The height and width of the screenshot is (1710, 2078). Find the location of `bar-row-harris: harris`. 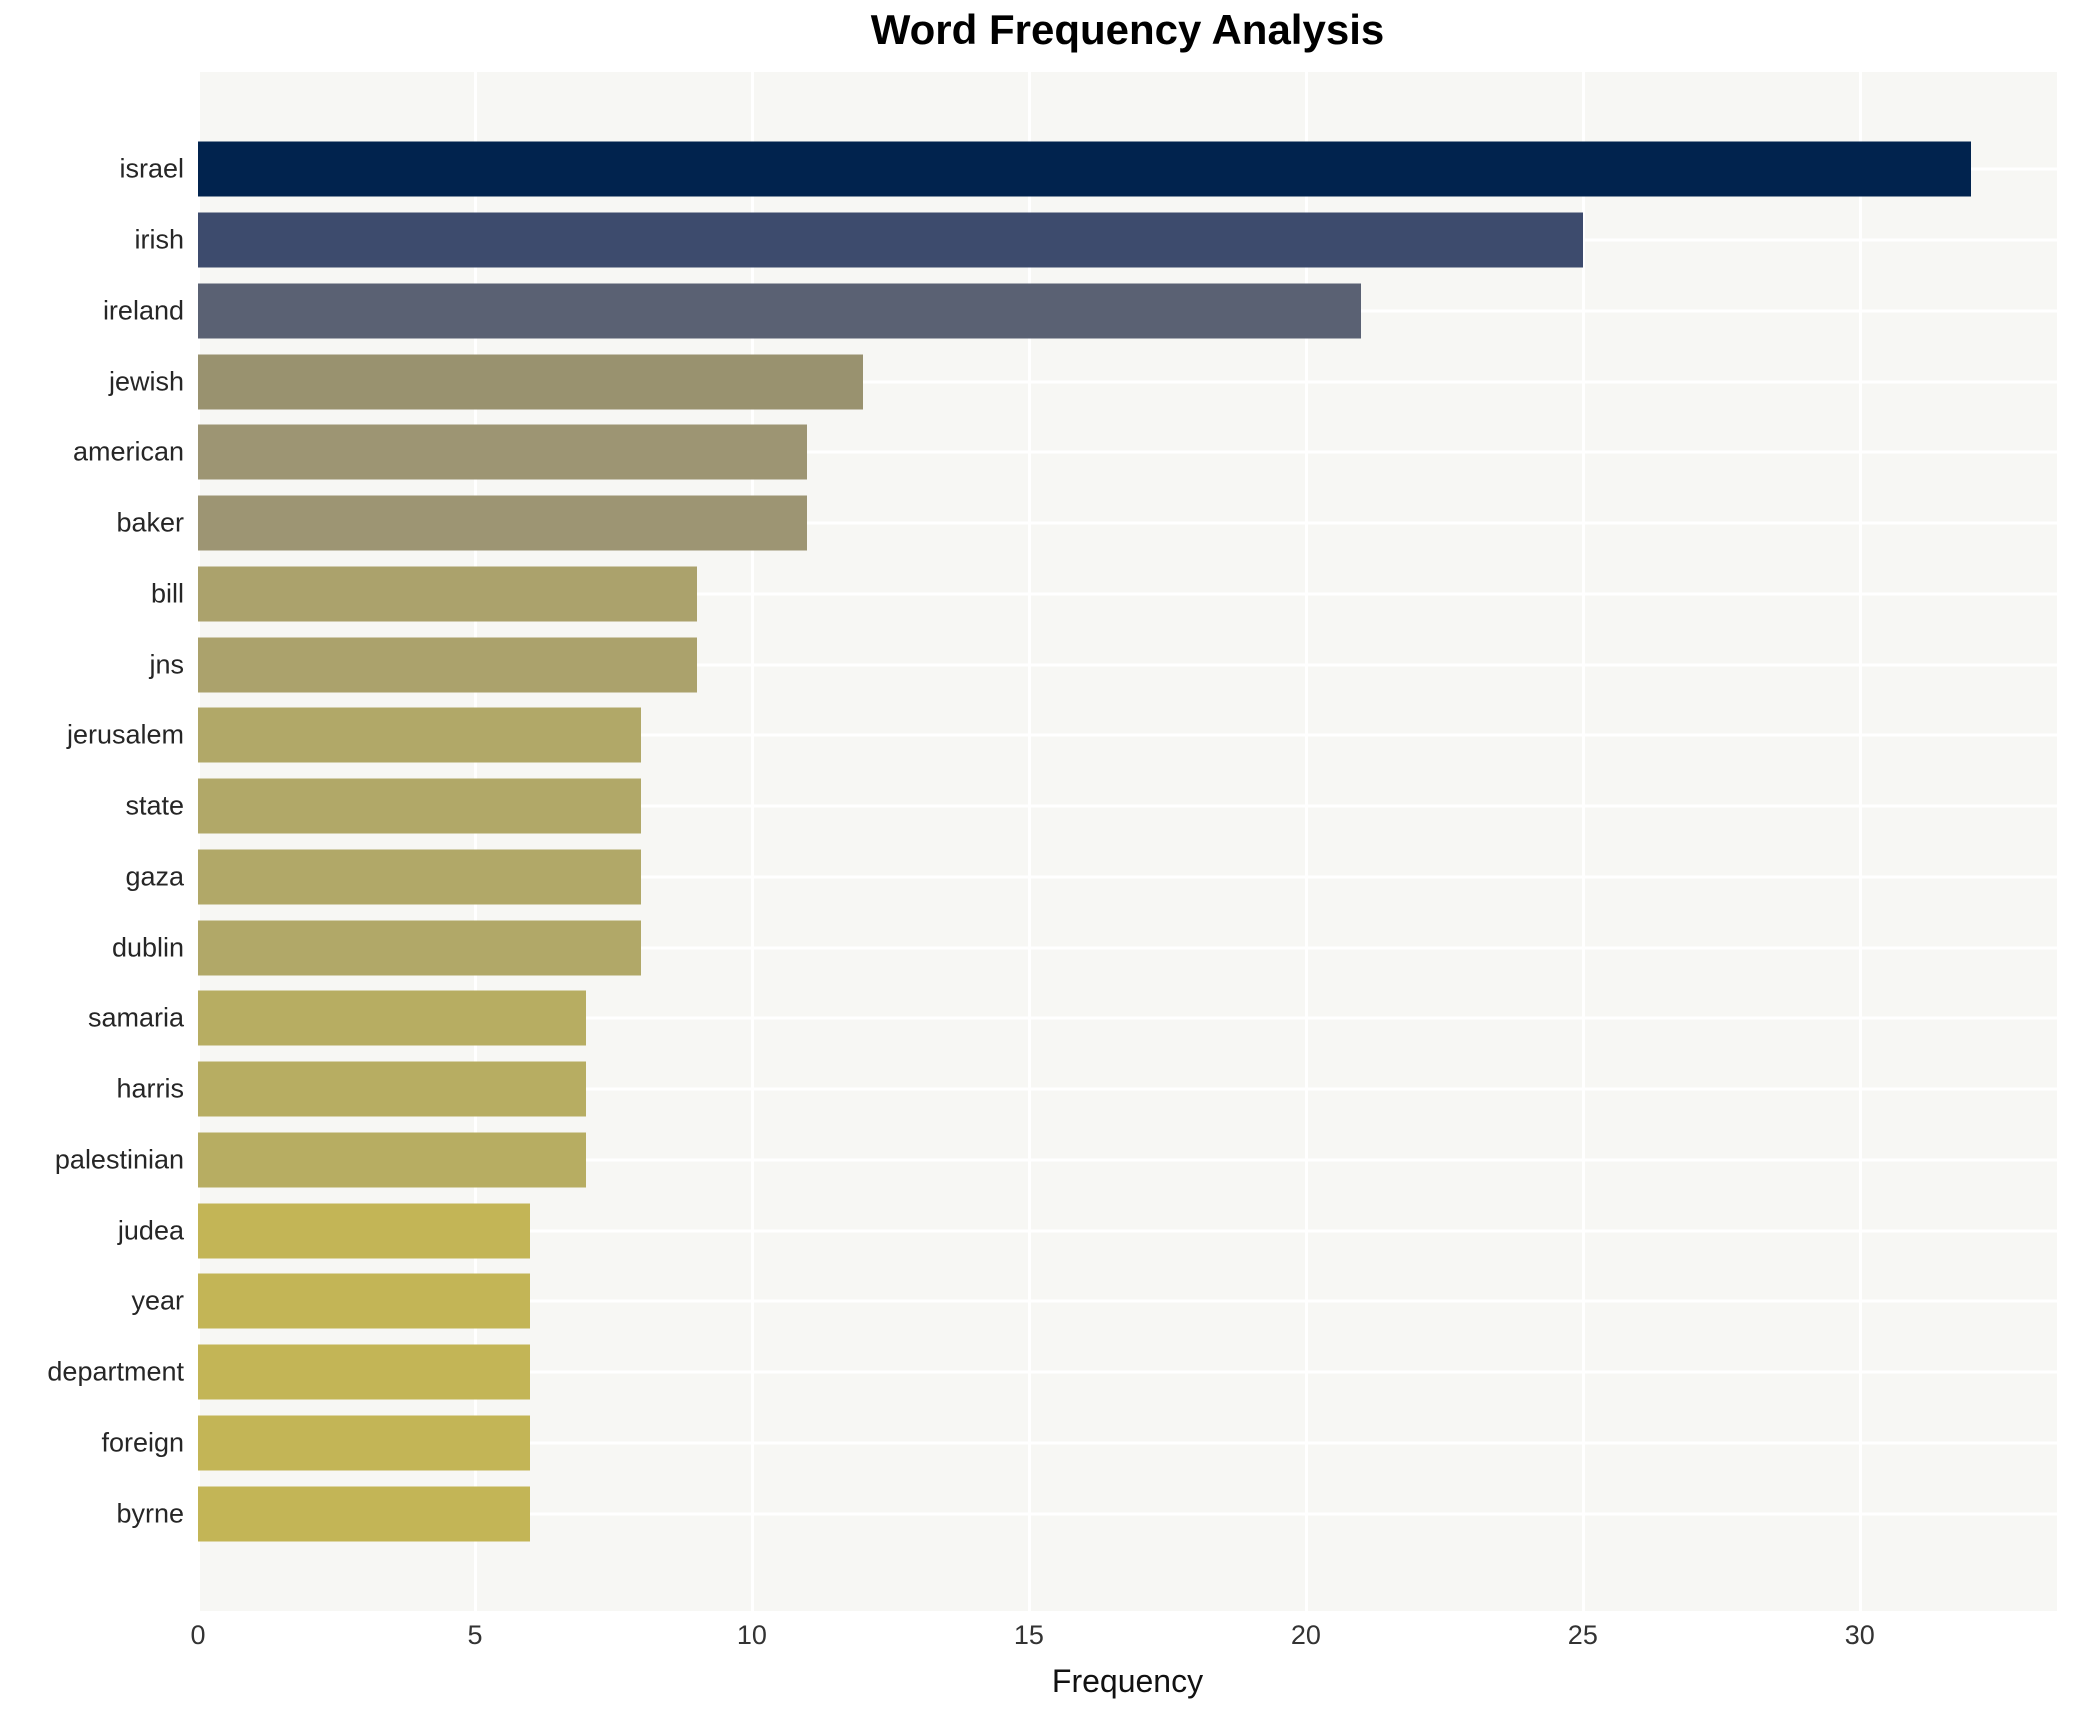

bar-row-harris: harris is located at coordinates (1086, 1089).